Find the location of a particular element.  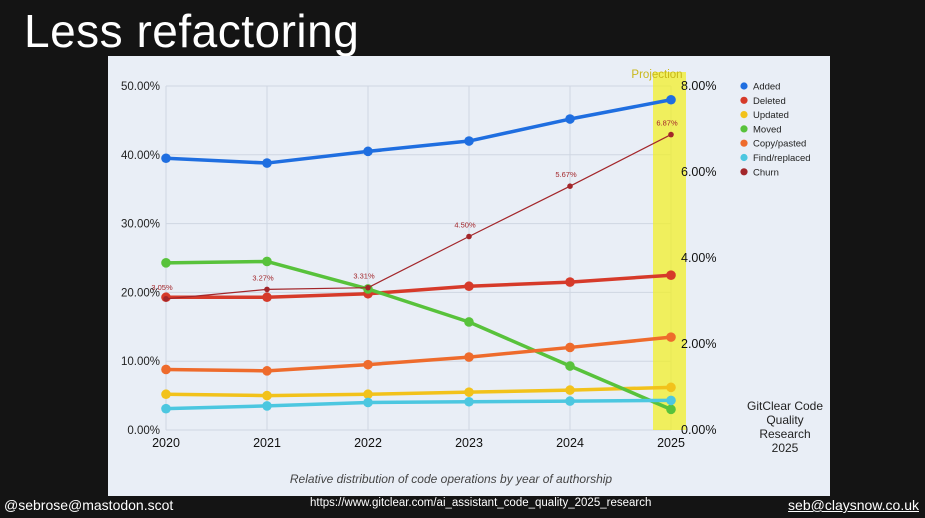

series-line-updated is located at coordinates (418, 391).